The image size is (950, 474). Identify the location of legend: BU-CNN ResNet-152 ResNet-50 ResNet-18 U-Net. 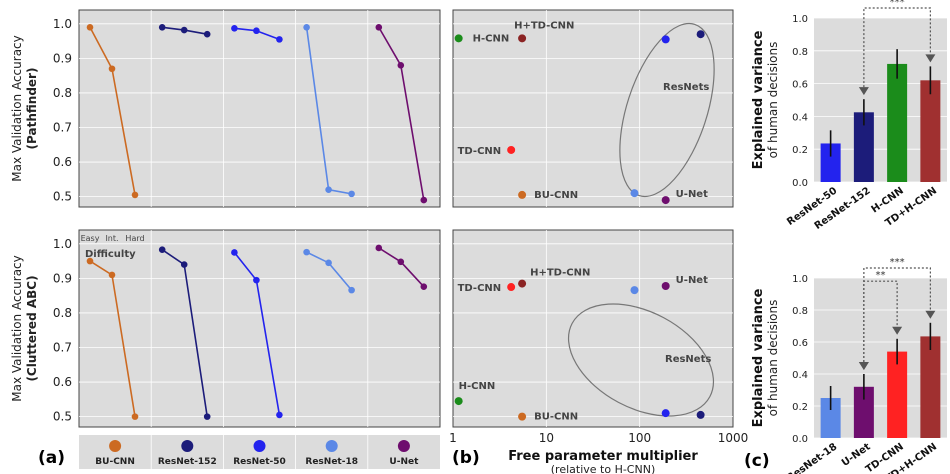
(259, 452).